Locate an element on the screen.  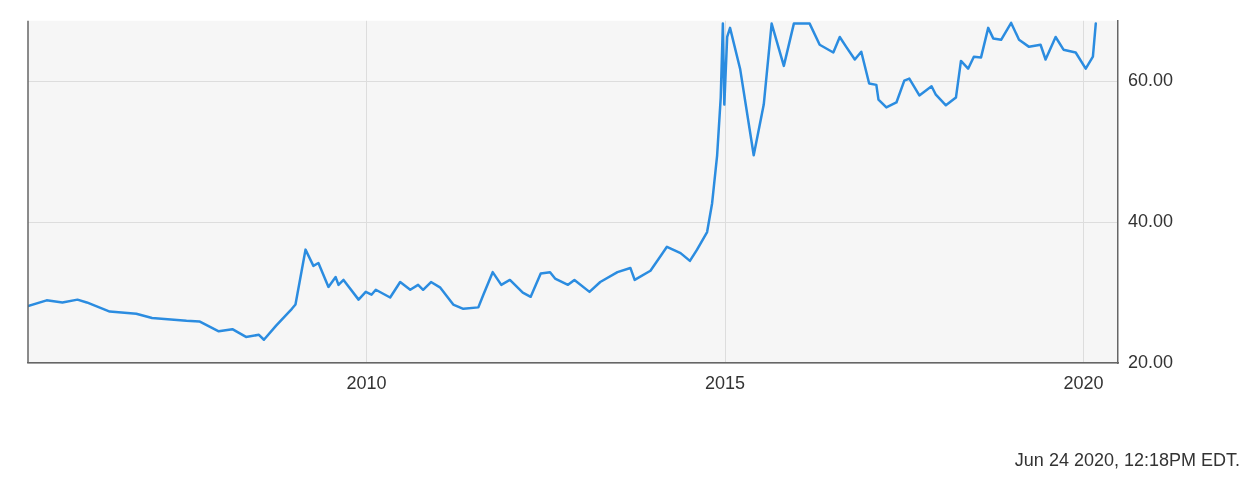
text: Jun 24 2020, 12:18PM EDT. is located at coordinates (1127, 460).